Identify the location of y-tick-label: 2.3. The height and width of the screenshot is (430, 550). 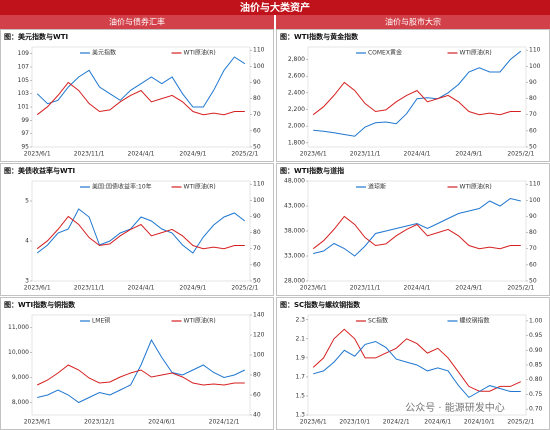
(300, 319).